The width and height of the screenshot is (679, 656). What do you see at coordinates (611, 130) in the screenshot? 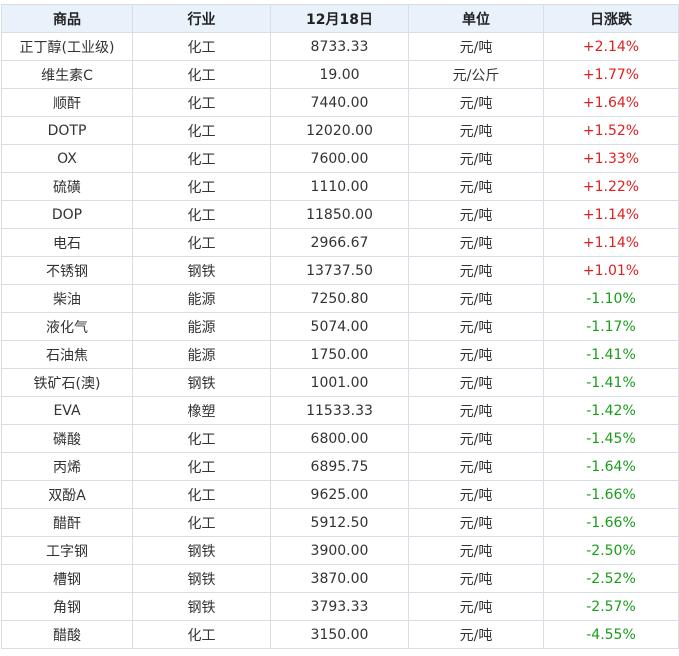
I see `cell-change: +1.52%` at bounding box center [611, 130].